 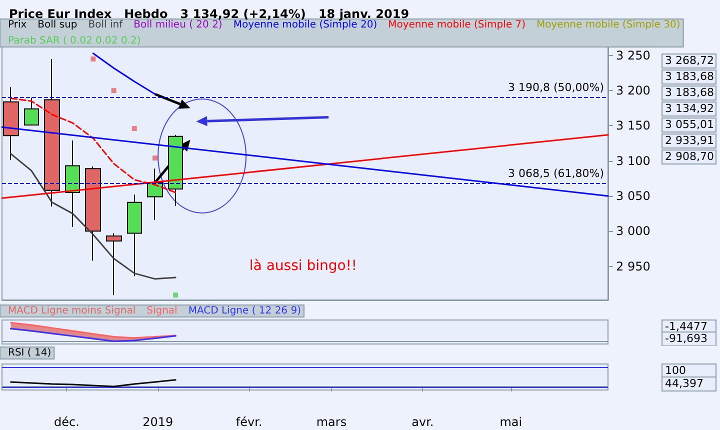 I want to click on text: 2 908,70, so click(x=689, y=156).